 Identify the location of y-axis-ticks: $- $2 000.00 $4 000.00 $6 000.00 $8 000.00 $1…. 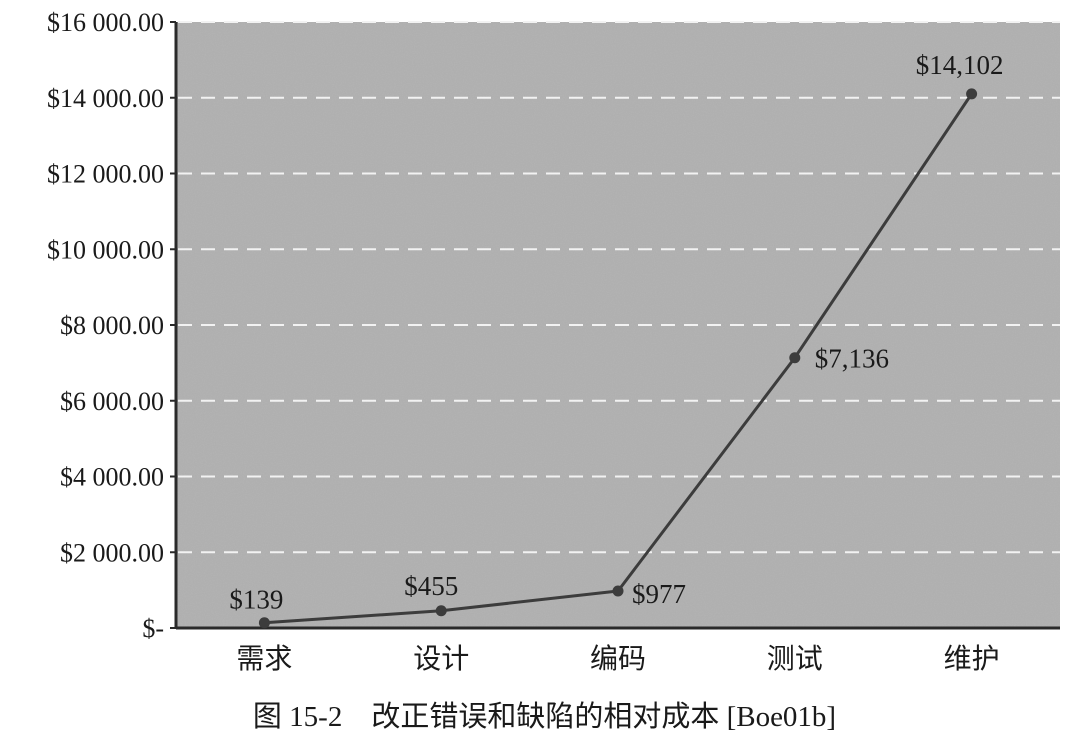
(111, 325).